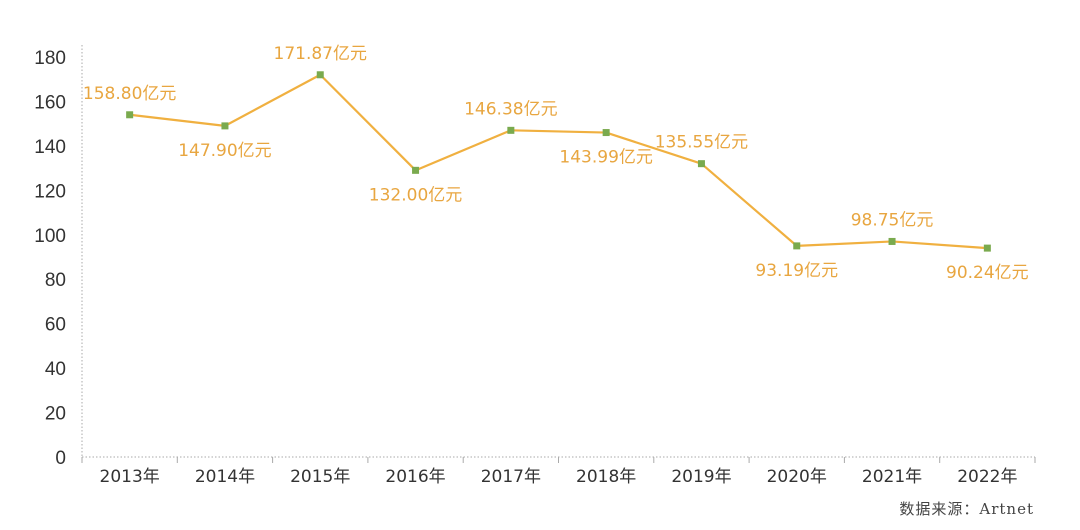 The height and width of the screenshot is (530, 1080). What do you see at coordinates (60, 458) in the screenshot?
I see `y-tick-label-0: 0` at bounding box center [60, 458].